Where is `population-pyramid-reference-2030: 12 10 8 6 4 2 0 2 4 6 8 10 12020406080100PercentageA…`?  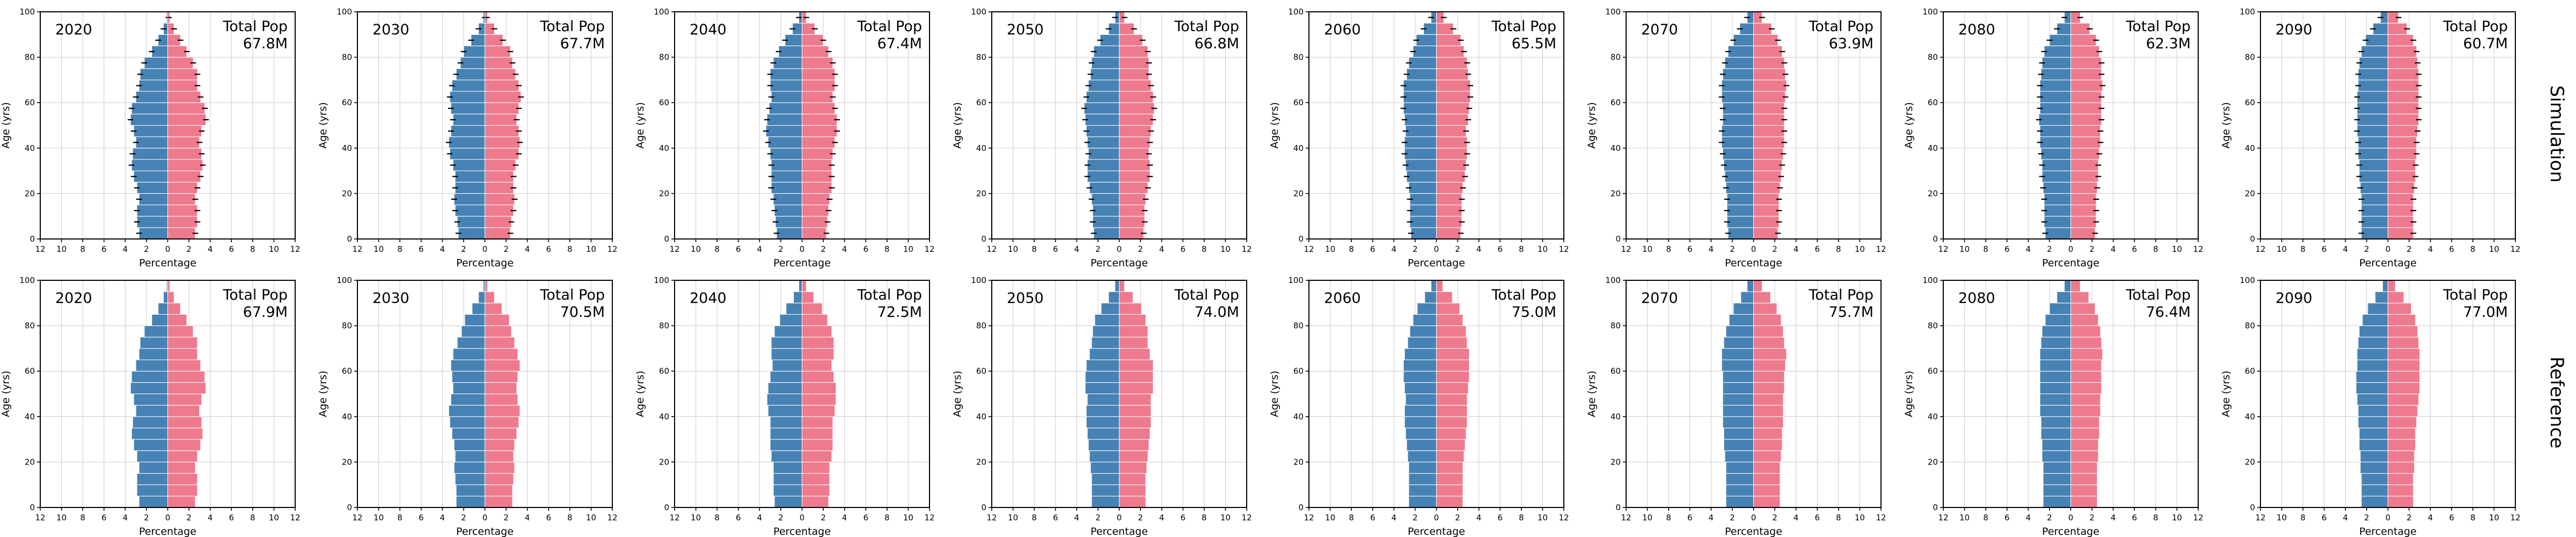 population-pyramid-reference-2030: 12 10 8 6 4 2 0 2 4 6 8 10 12020406080100PercentageA… is located at coordinates (467, 406).